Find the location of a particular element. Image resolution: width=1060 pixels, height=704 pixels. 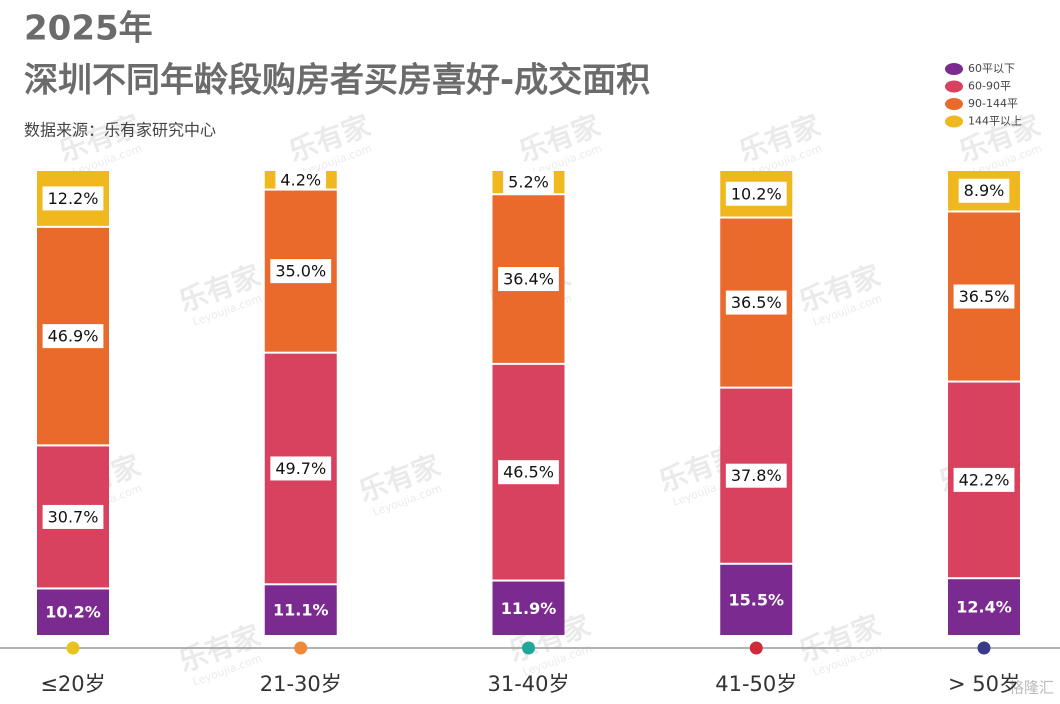

chart-subtitle: 深圳不同年龄段购房者买房喜好-成交面积 is located at coordinates (337, 81).